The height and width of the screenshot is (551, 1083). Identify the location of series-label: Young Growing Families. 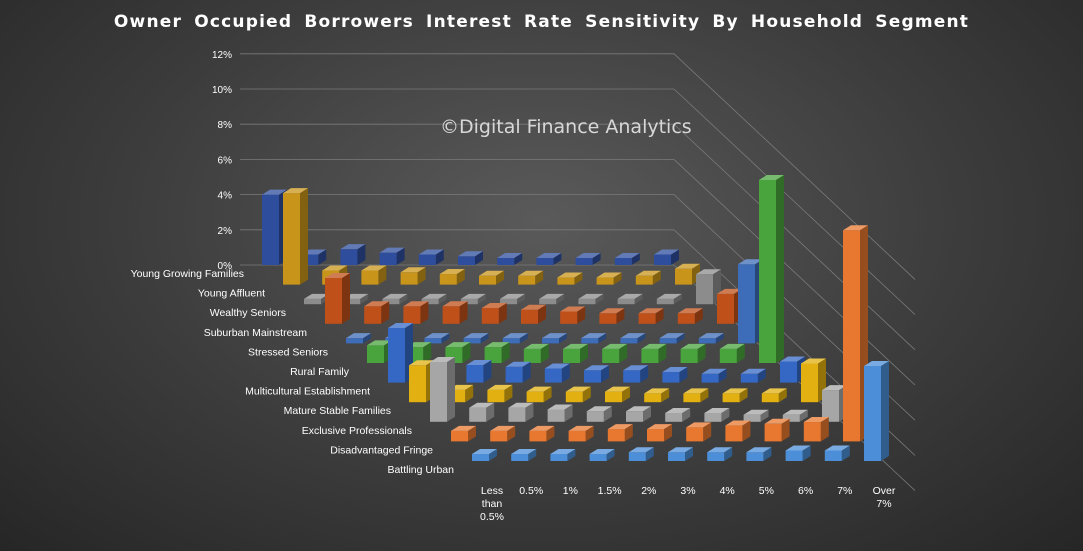
(187, 274).